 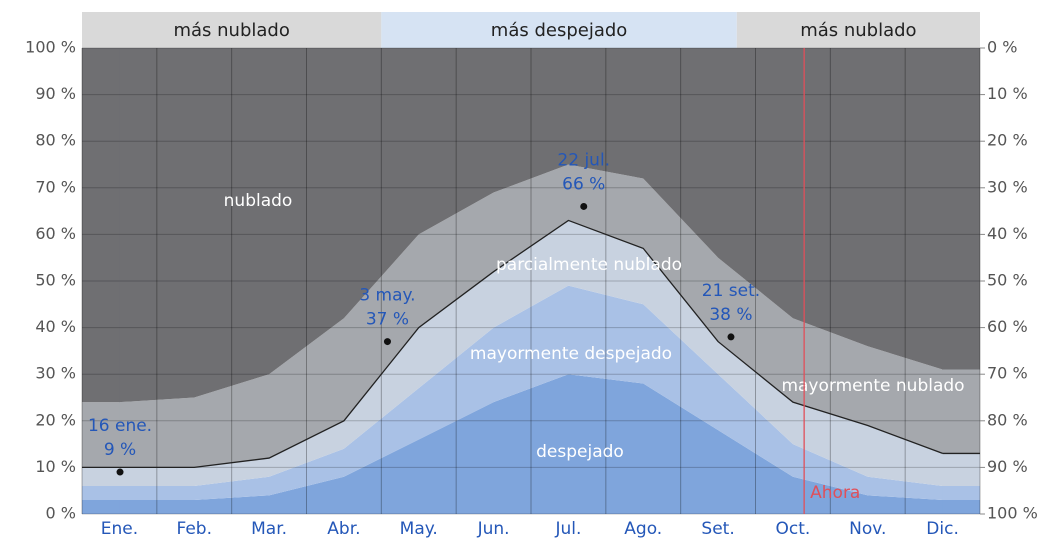 I want to click on x-tick-label: Dic., so click(x=942, y=529).